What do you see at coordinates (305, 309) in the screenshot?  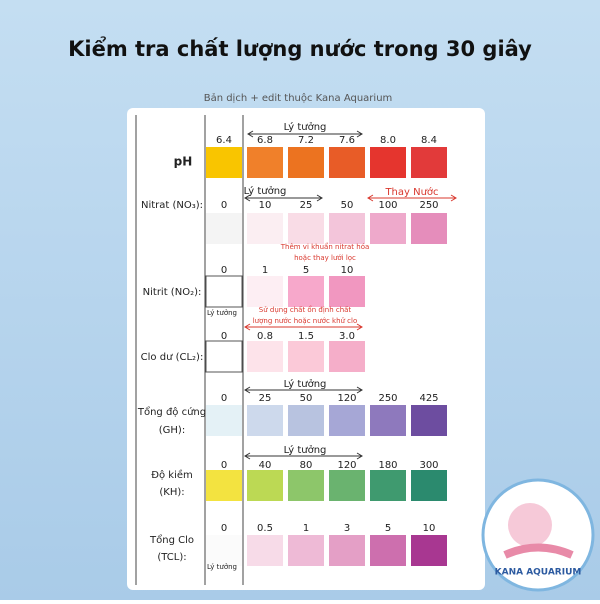 I see `annotation: Sử dụng chất ổn định chất` at bounding box center [305, 309].